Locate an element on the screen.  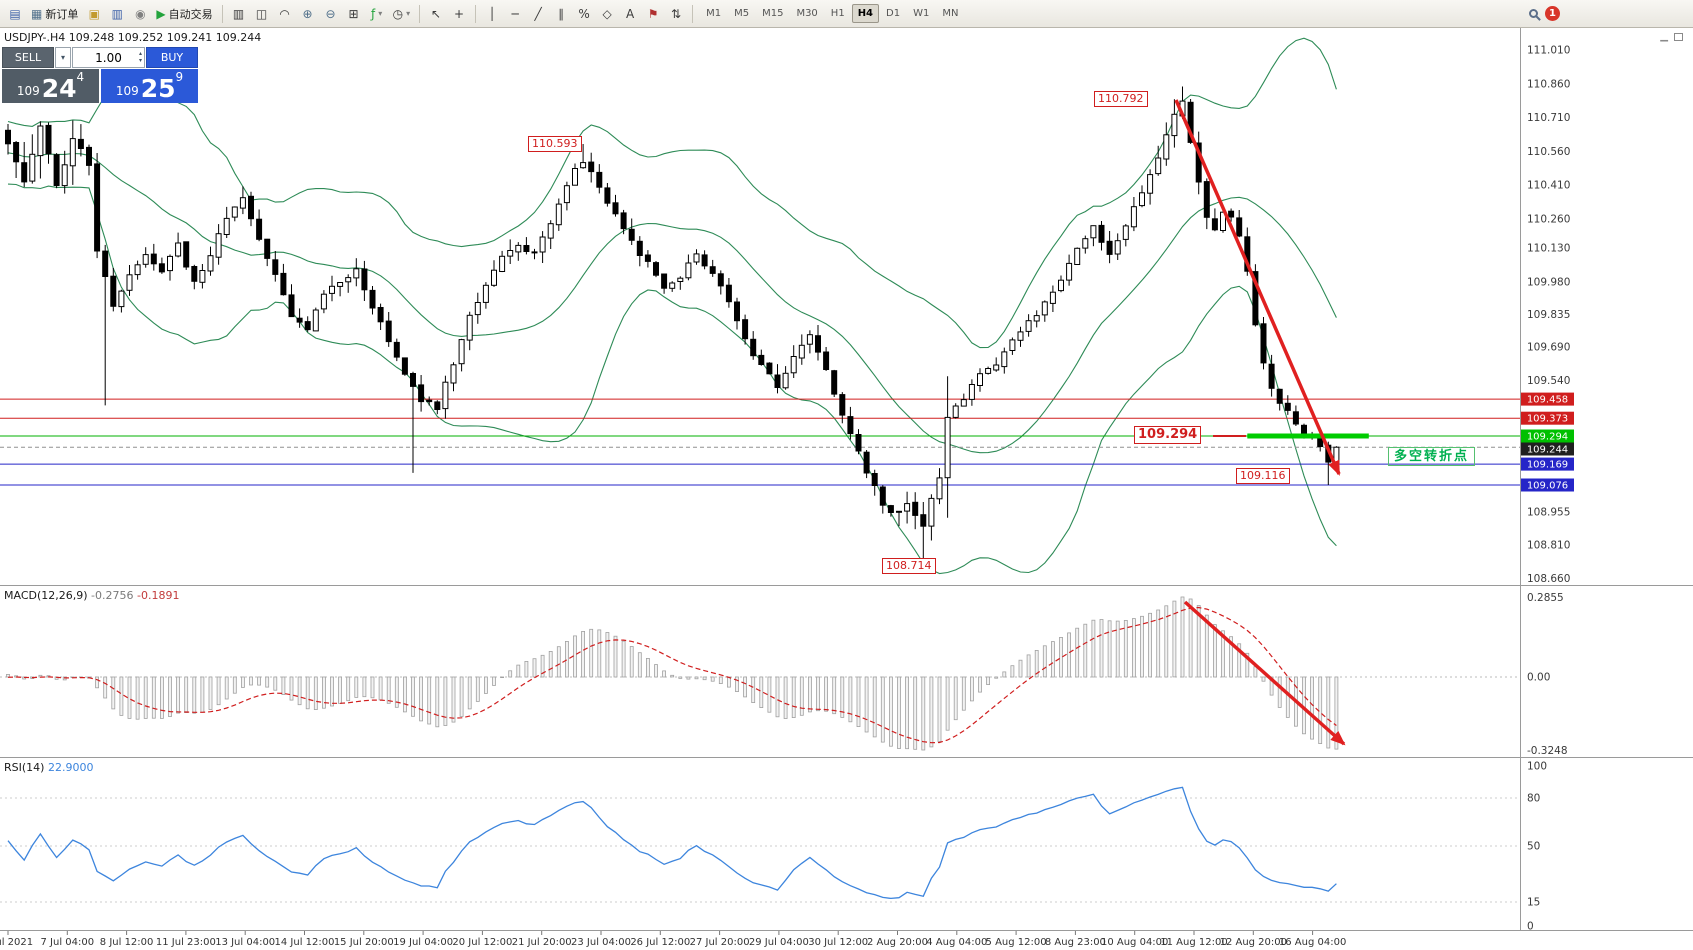
flag-icon: ⚑ is located at coordinates (653, 13).